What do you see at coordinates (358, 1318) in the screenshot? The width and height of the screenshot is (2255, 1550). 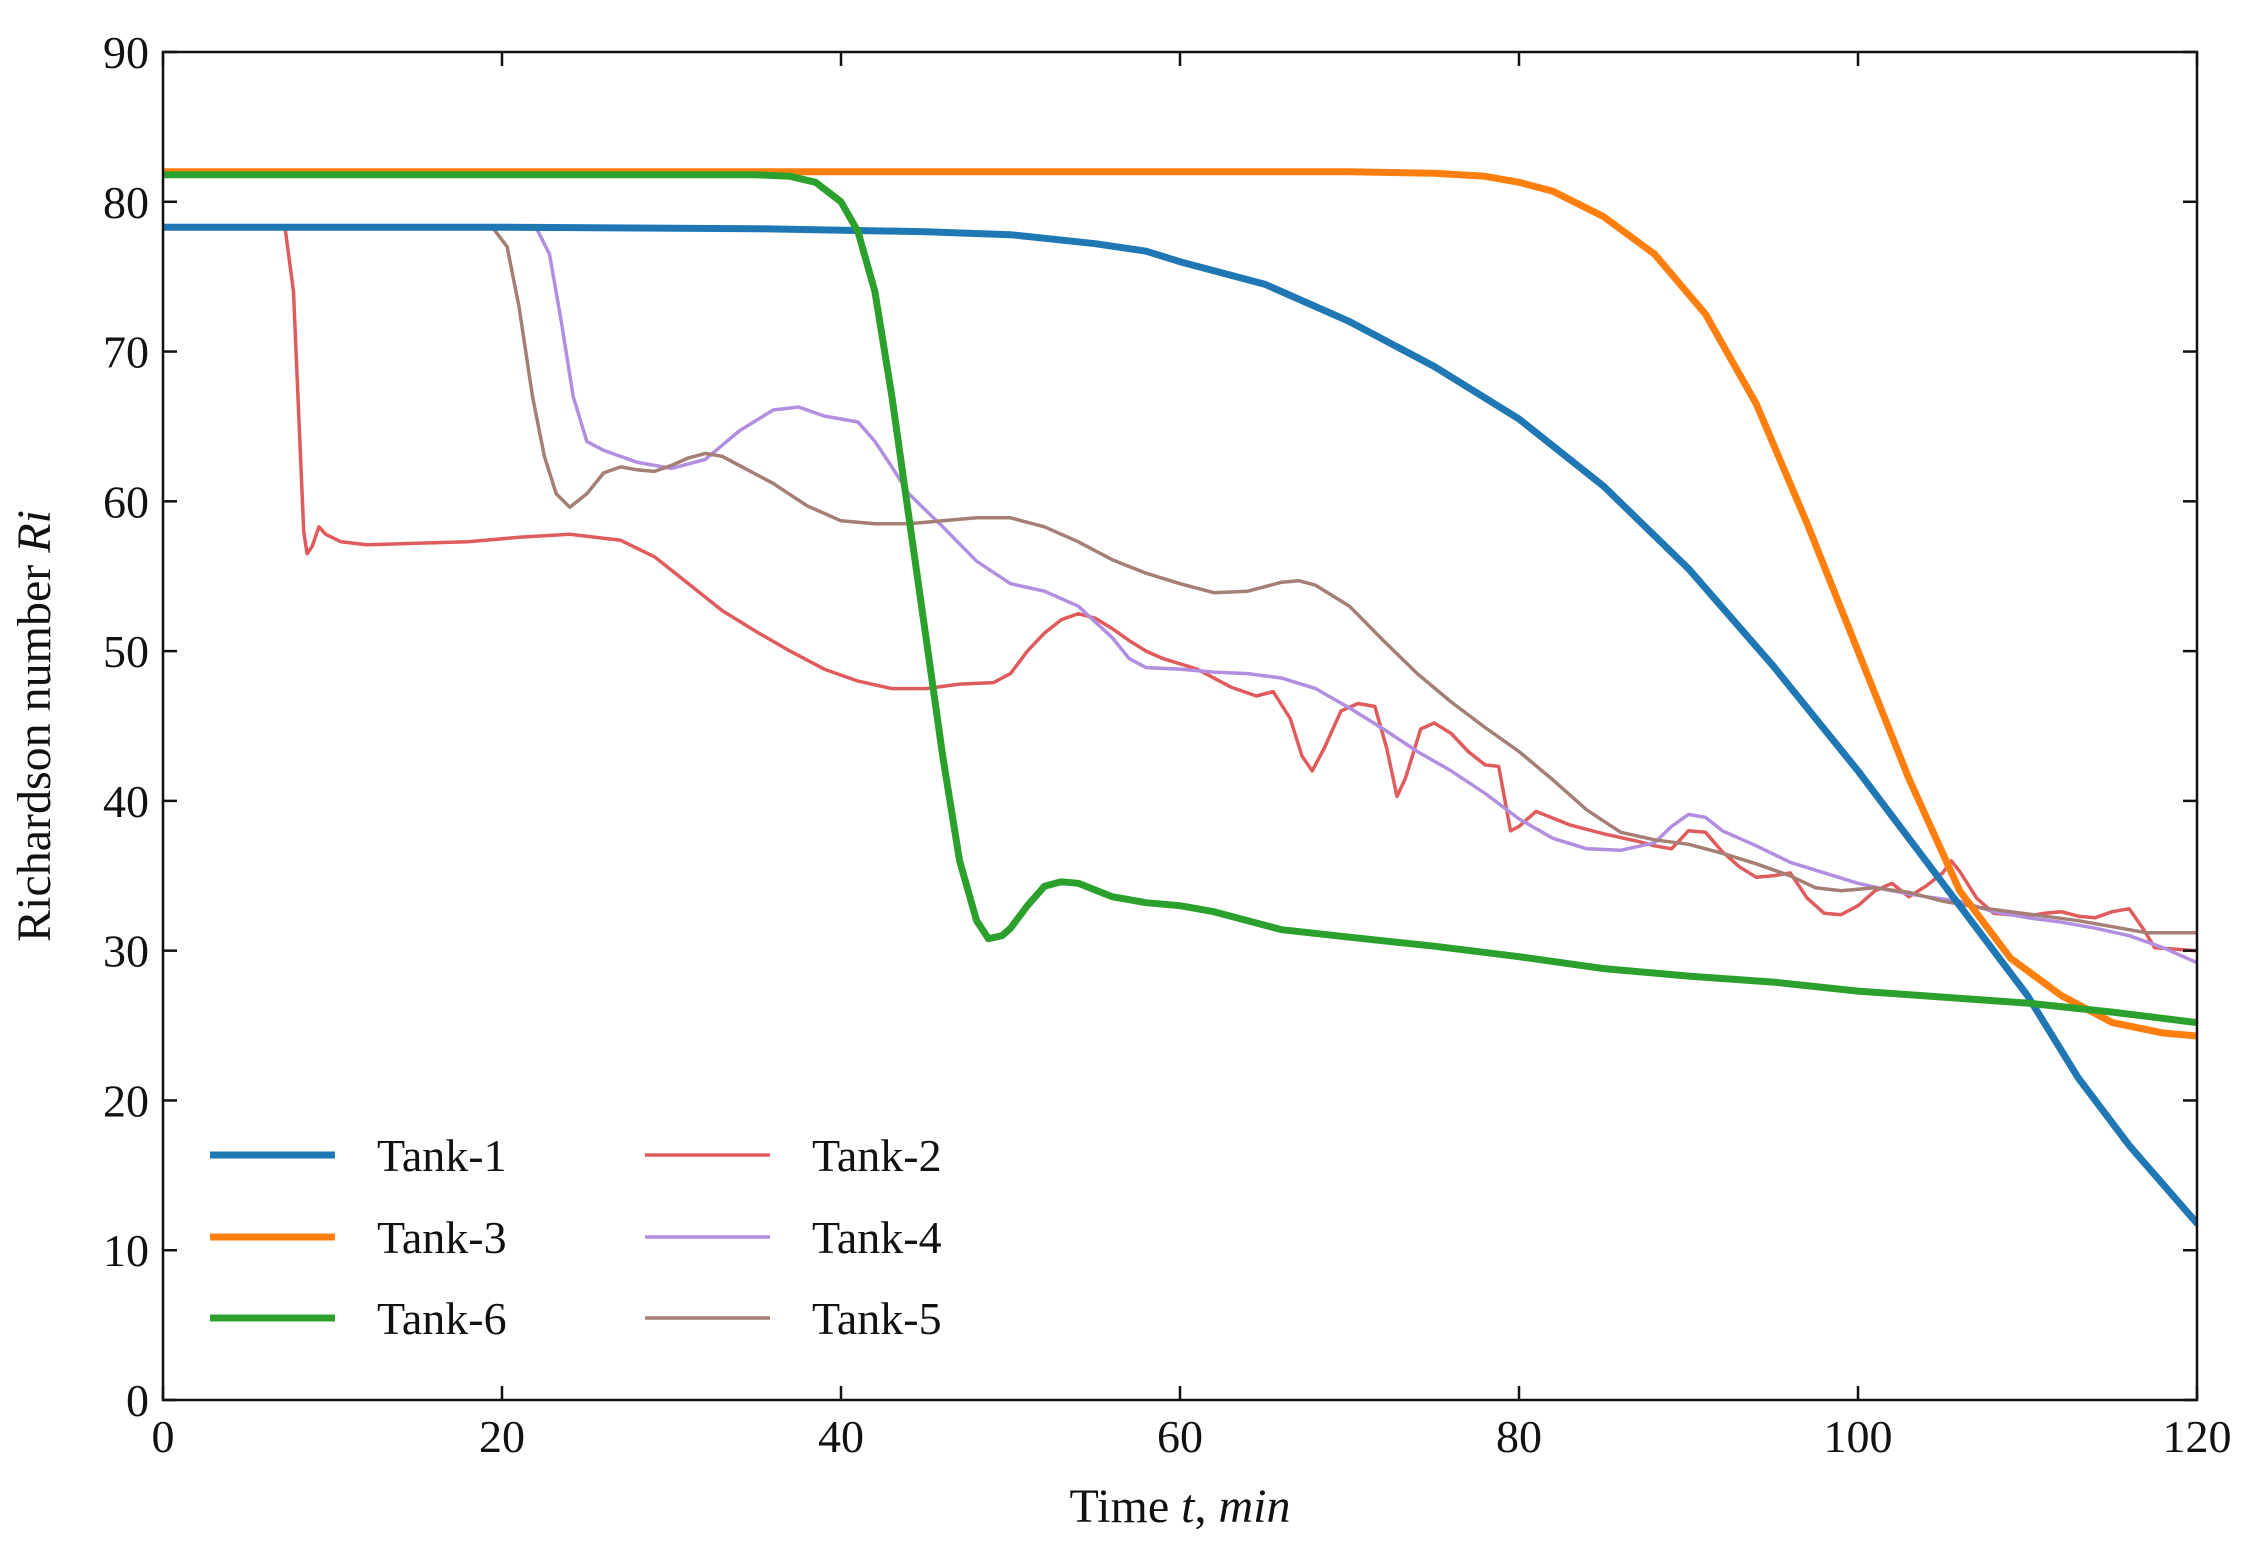 I see `legend-item-tank-6: Tank-6` at bounding box center [358, 1318].